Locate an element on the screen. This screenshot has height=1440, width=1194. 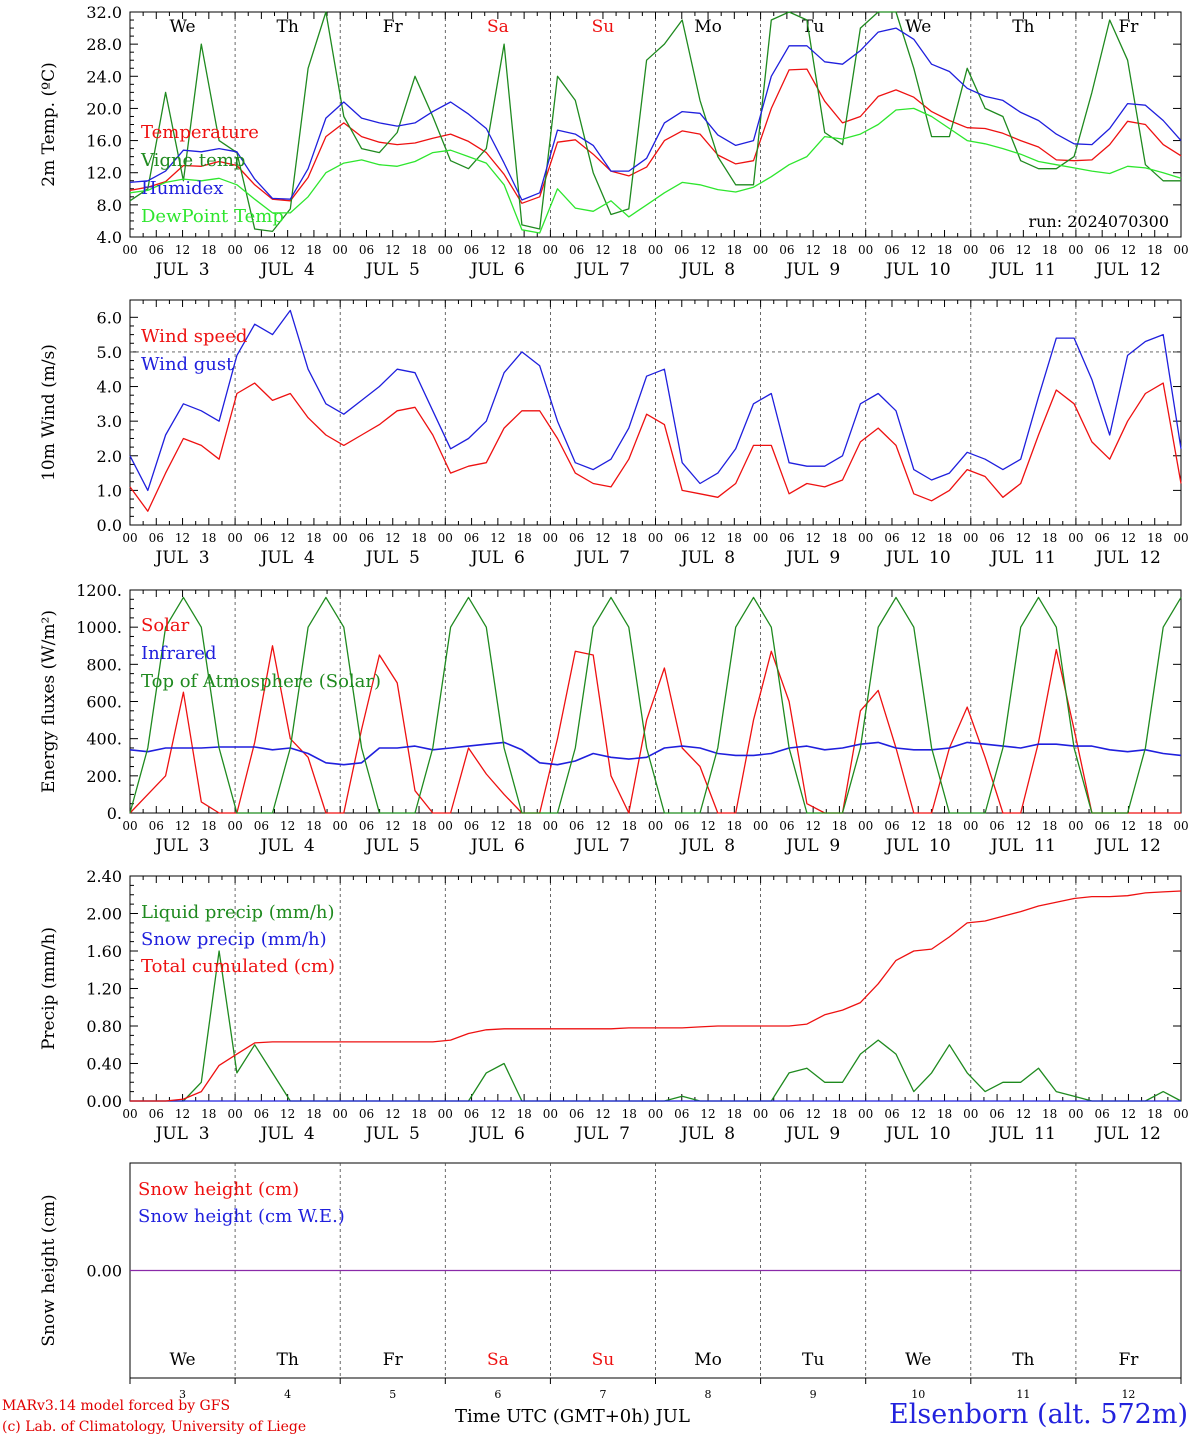
y-tick-label: 28.0 is located at coordinates (104, 44).